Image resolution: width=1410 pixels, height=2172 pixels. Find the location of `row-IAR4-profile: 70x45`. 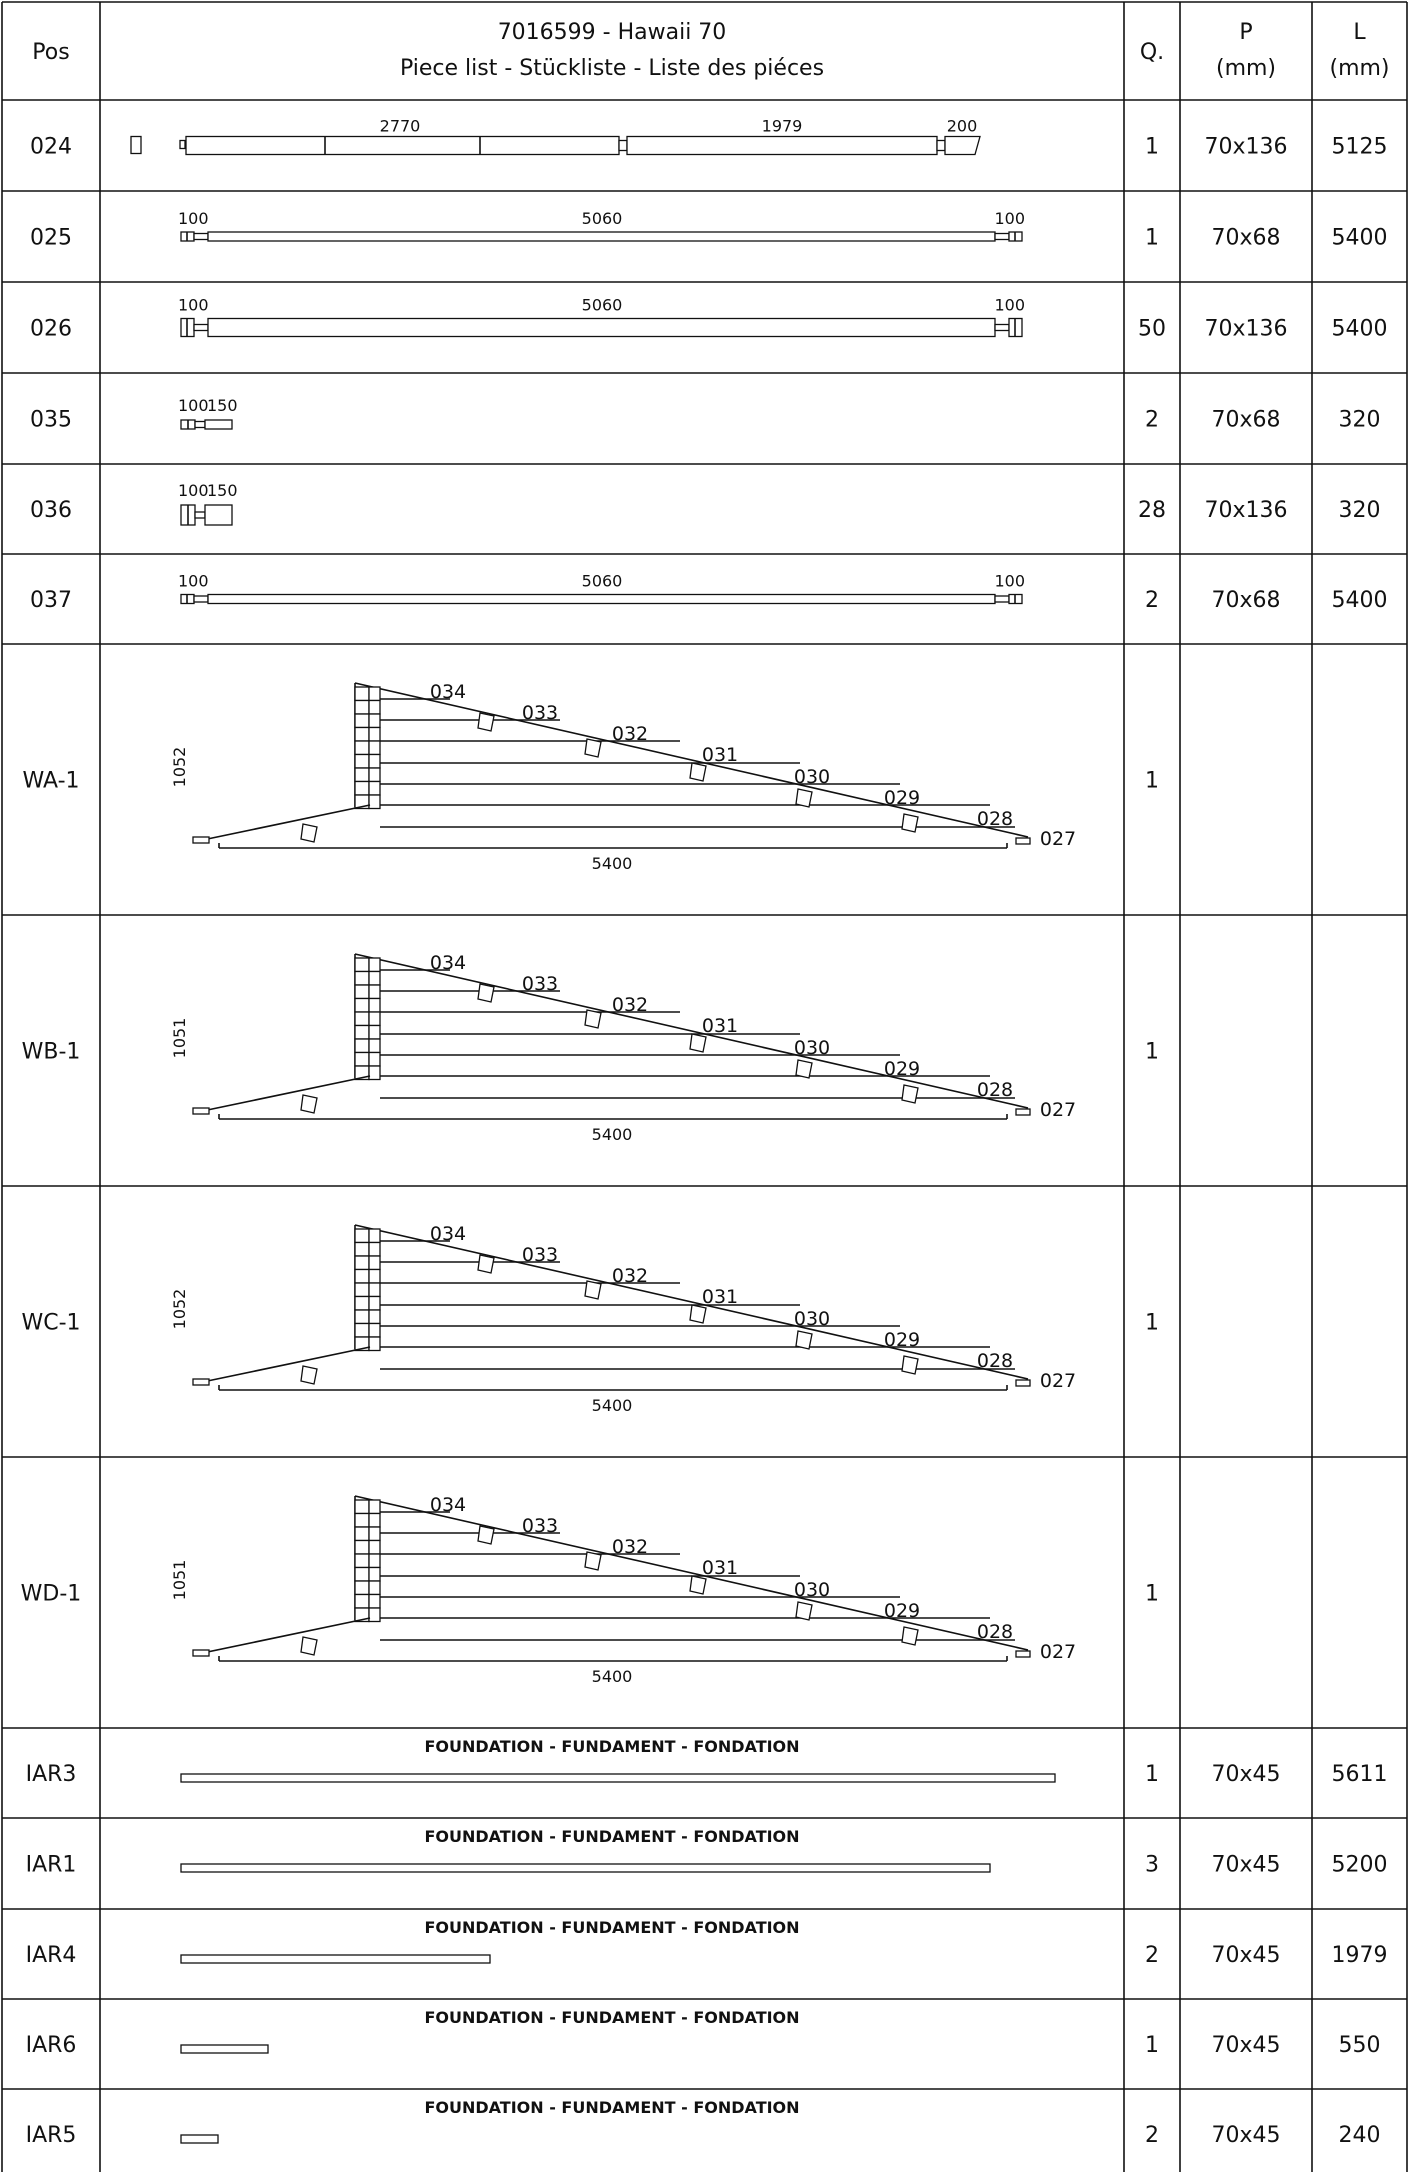

row-IAR4-profile: 70x45 is located at coordinates (1245, 1955).